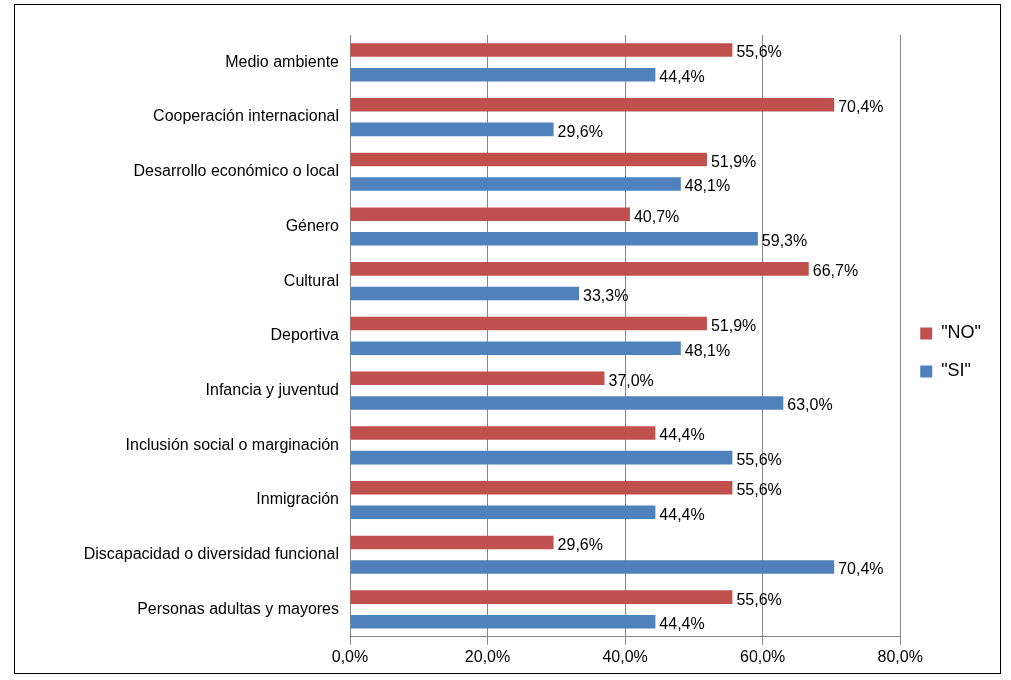 The height and width of the screenshot is (680, 1011). Describe the element at coordinates (956, 370) in the screenshot. I see `legend-label: "SI"` at that location.